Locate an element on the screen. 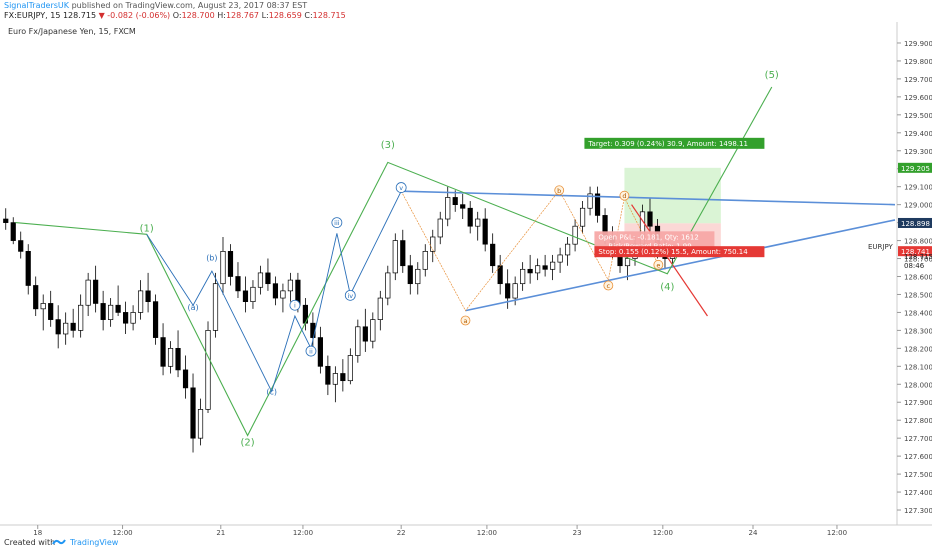 This screenshot has height=550, width=932. y-tick-label: 128.100 is located at coordinates (918, 367).